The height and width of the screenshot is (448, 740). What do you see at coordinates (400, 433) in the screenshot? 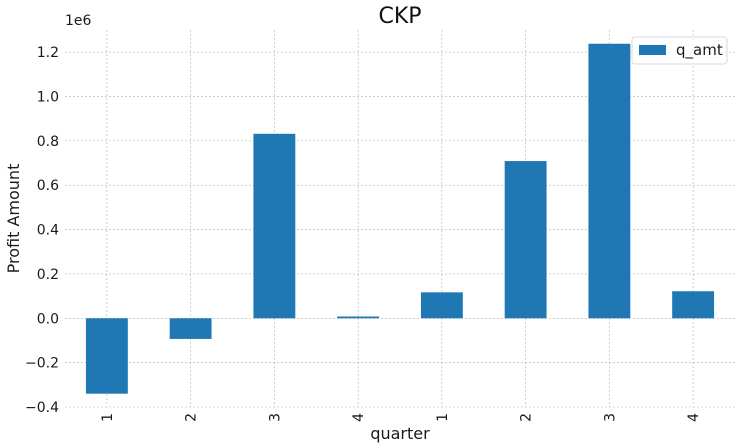
I see `x-axis-label: quarter` at bounding box center [400, 433].